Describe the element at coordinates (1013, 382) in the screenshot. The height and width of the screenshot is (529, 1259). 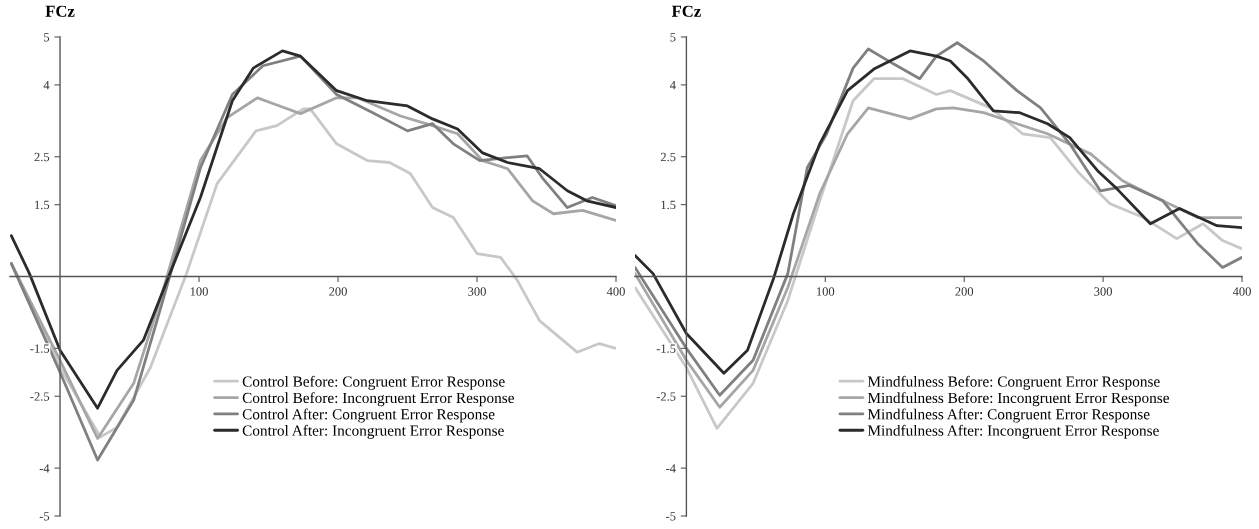
I see `legend-label: Mindfulness Before: Congruent Error Response` at that location.